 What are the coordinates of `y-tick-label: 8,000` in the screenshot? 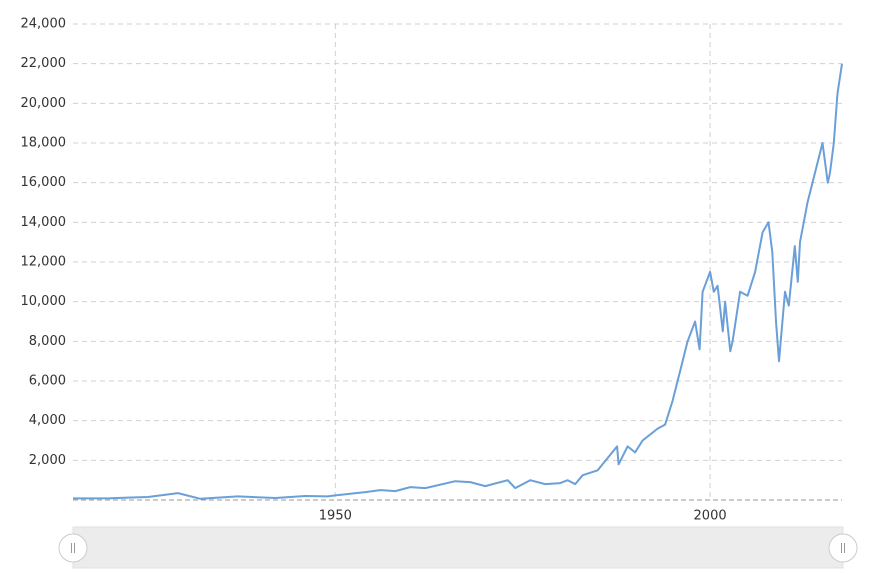 It's located at (47, 341).